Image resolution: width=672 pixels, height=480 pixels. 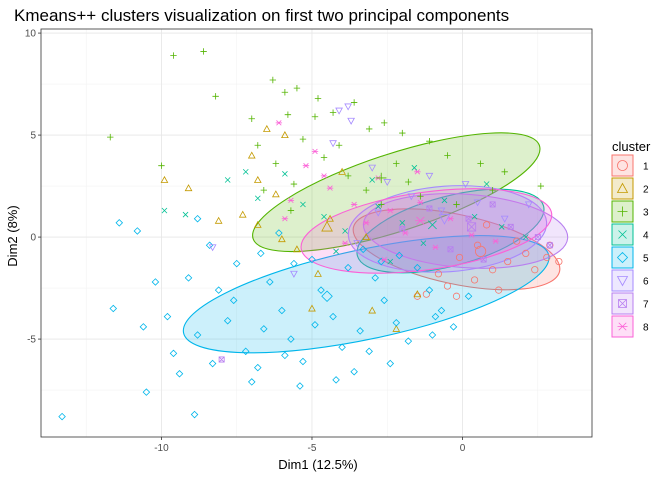 What do you see at coordinates (161, 448) in the screenshot?
I see `x-tick-label: -10` at bounding box center [161, 448].